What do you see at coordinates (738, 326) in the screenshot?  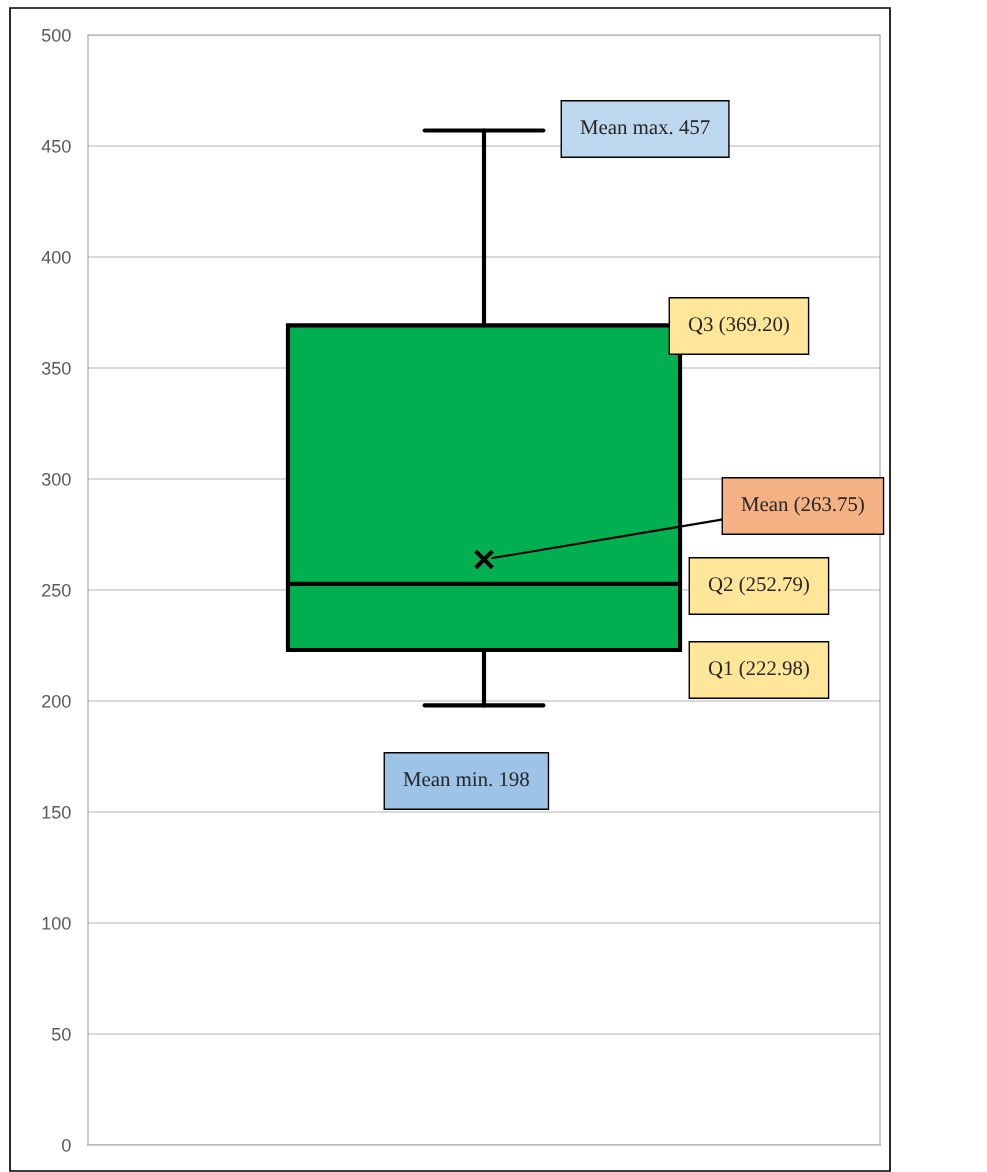 I see `annotation: Q3 (369.20)` at bounding box center [738, 326].